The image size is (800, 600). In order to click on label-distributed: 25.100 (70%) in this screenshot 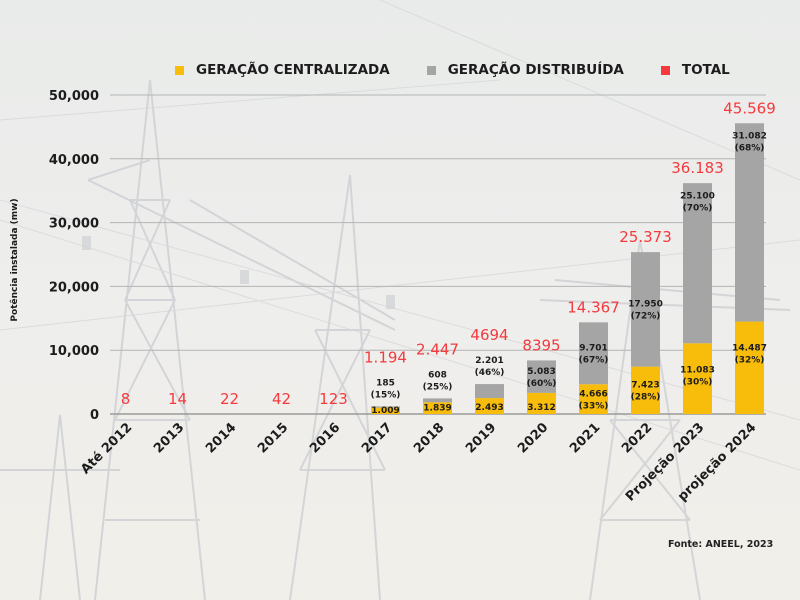, I will do `click(697, 202)`.